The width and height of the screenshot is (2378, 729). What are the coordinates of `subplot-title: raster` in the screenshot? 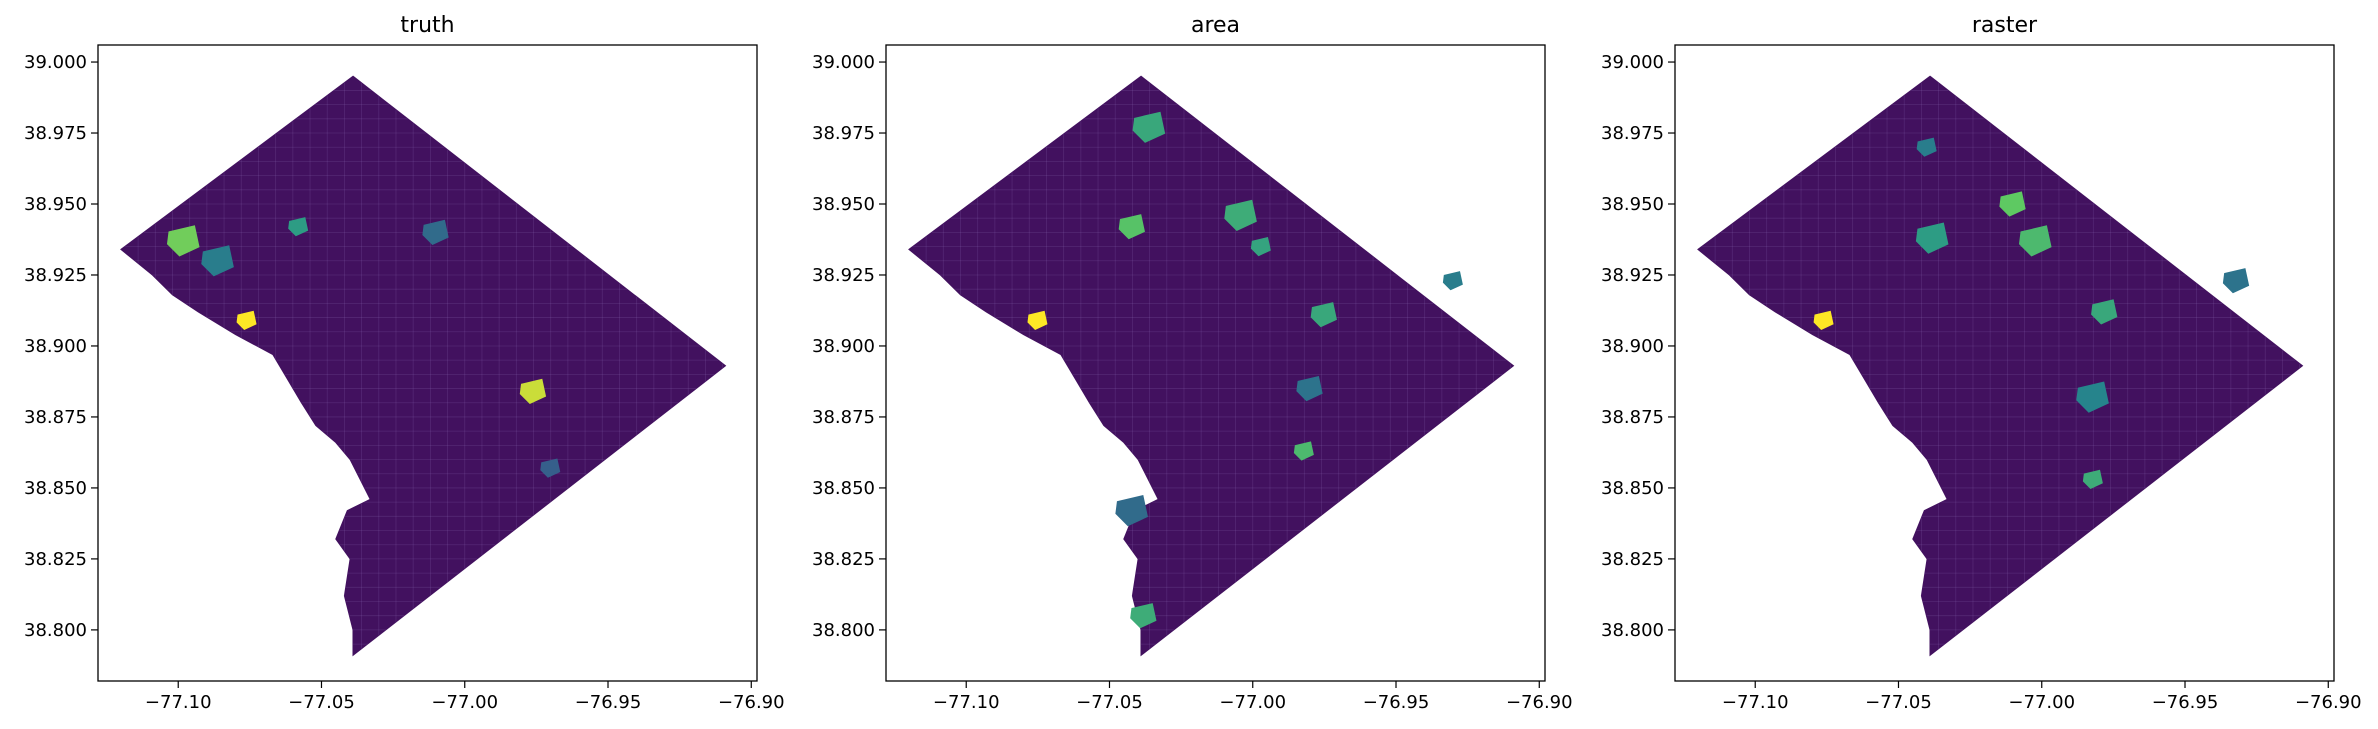 It's located at (2005, 25).